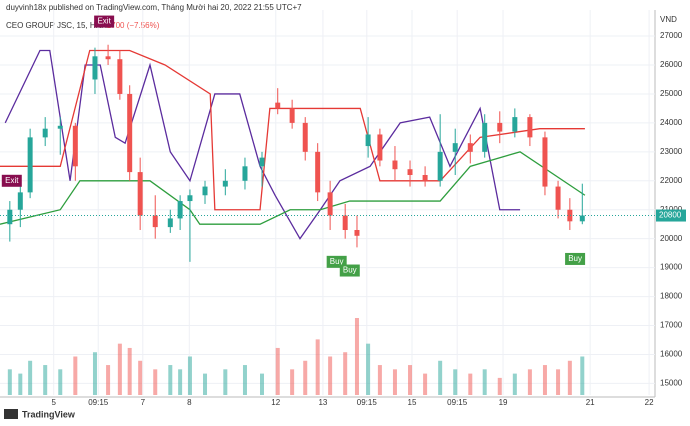 This screenshot has width=690, height=426. Describe the element at coordinates (671, 238) in the screenshot. I see `y-tick-label: 20000` at that location.